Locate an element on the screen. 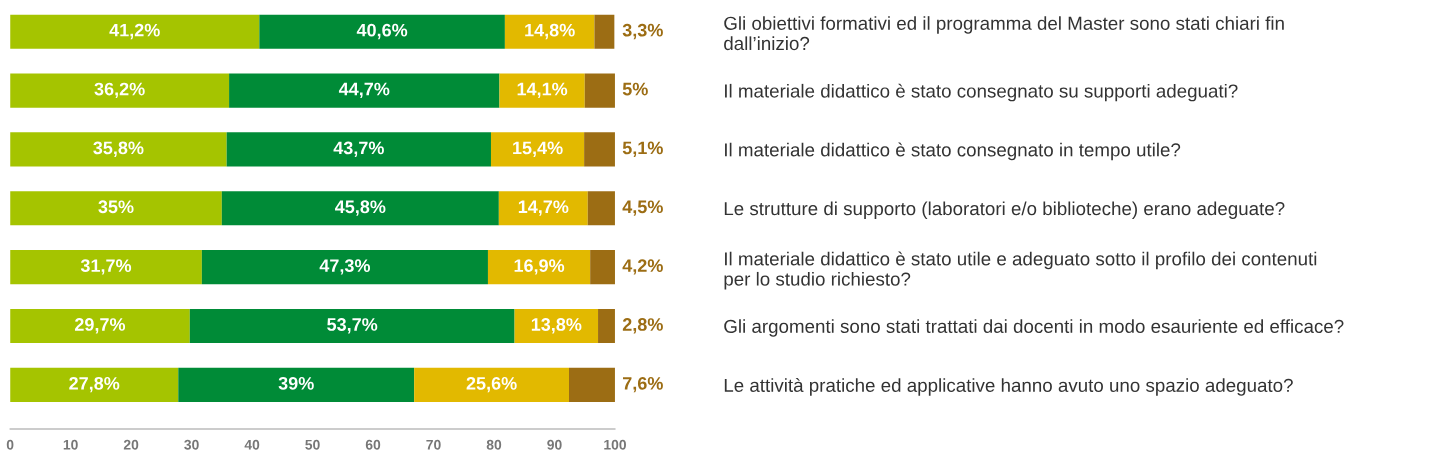 This screenshot has height=454, width=1447. data-label: 43,7% is located at coordinates (358, 149).